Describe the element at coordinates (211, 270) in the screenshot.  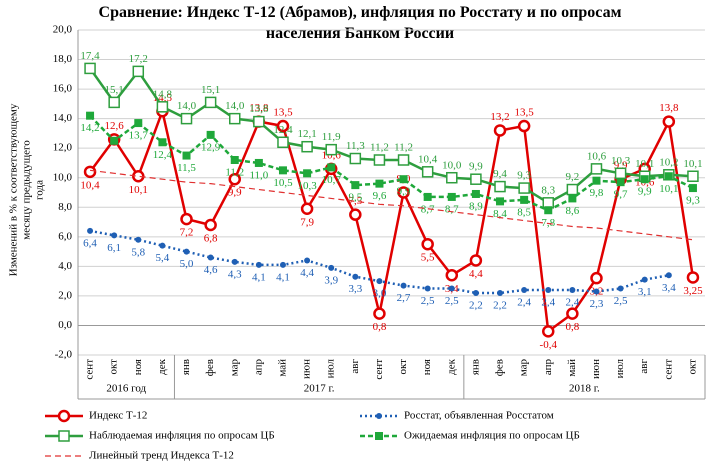
I see `data-label: 4,6` at that location.